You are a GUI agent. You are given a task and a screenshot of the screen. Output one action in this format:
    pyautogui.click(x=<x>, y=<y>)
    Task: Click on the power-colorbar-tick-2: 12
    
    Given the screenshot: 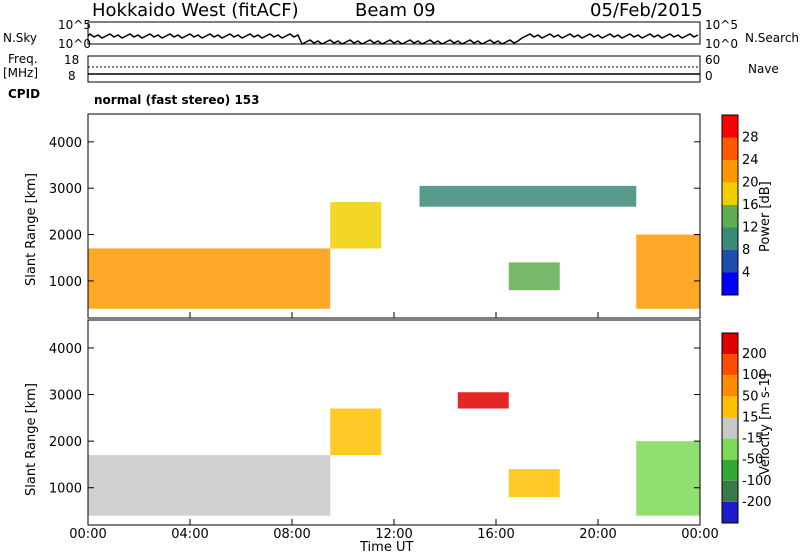 What is the action you would take?
    pyautogui.click(x=750, y=228)
    